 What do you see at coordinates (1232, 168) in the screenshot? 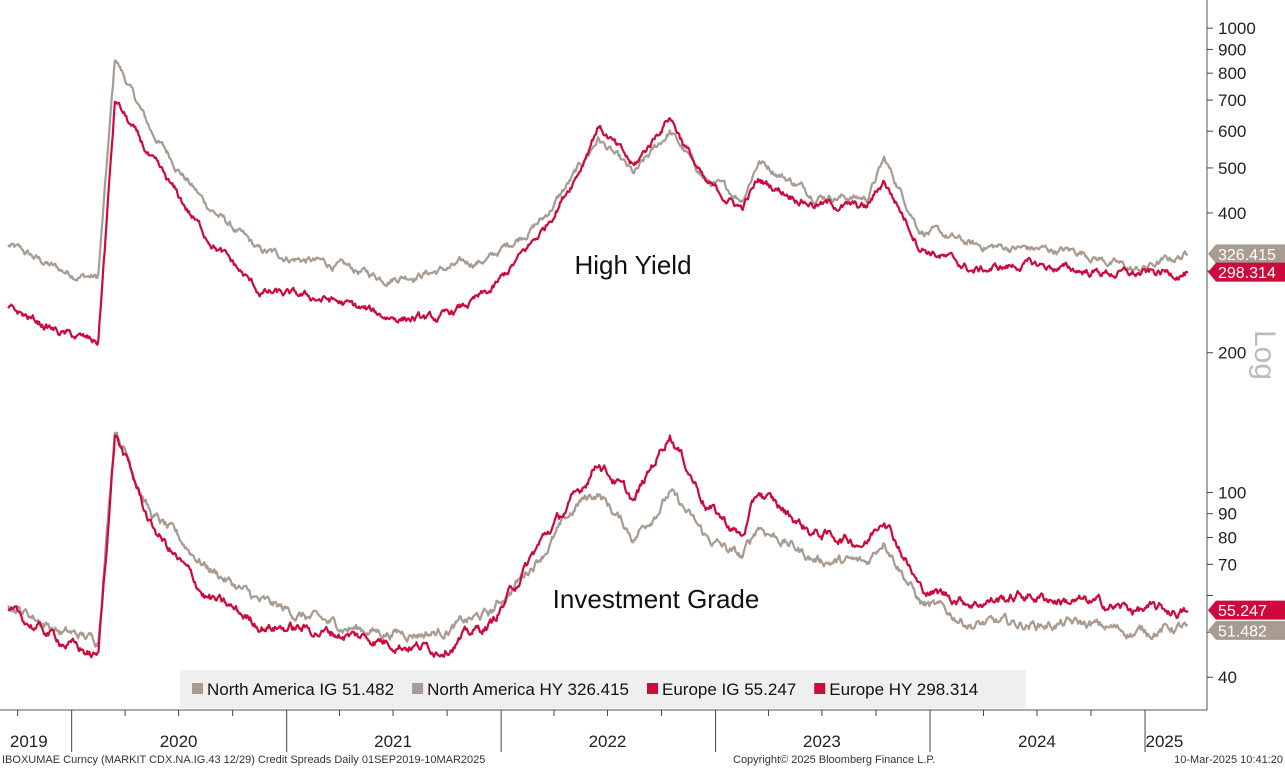
I see `y-tick-label: 500` at bounding box center [1232, 168].